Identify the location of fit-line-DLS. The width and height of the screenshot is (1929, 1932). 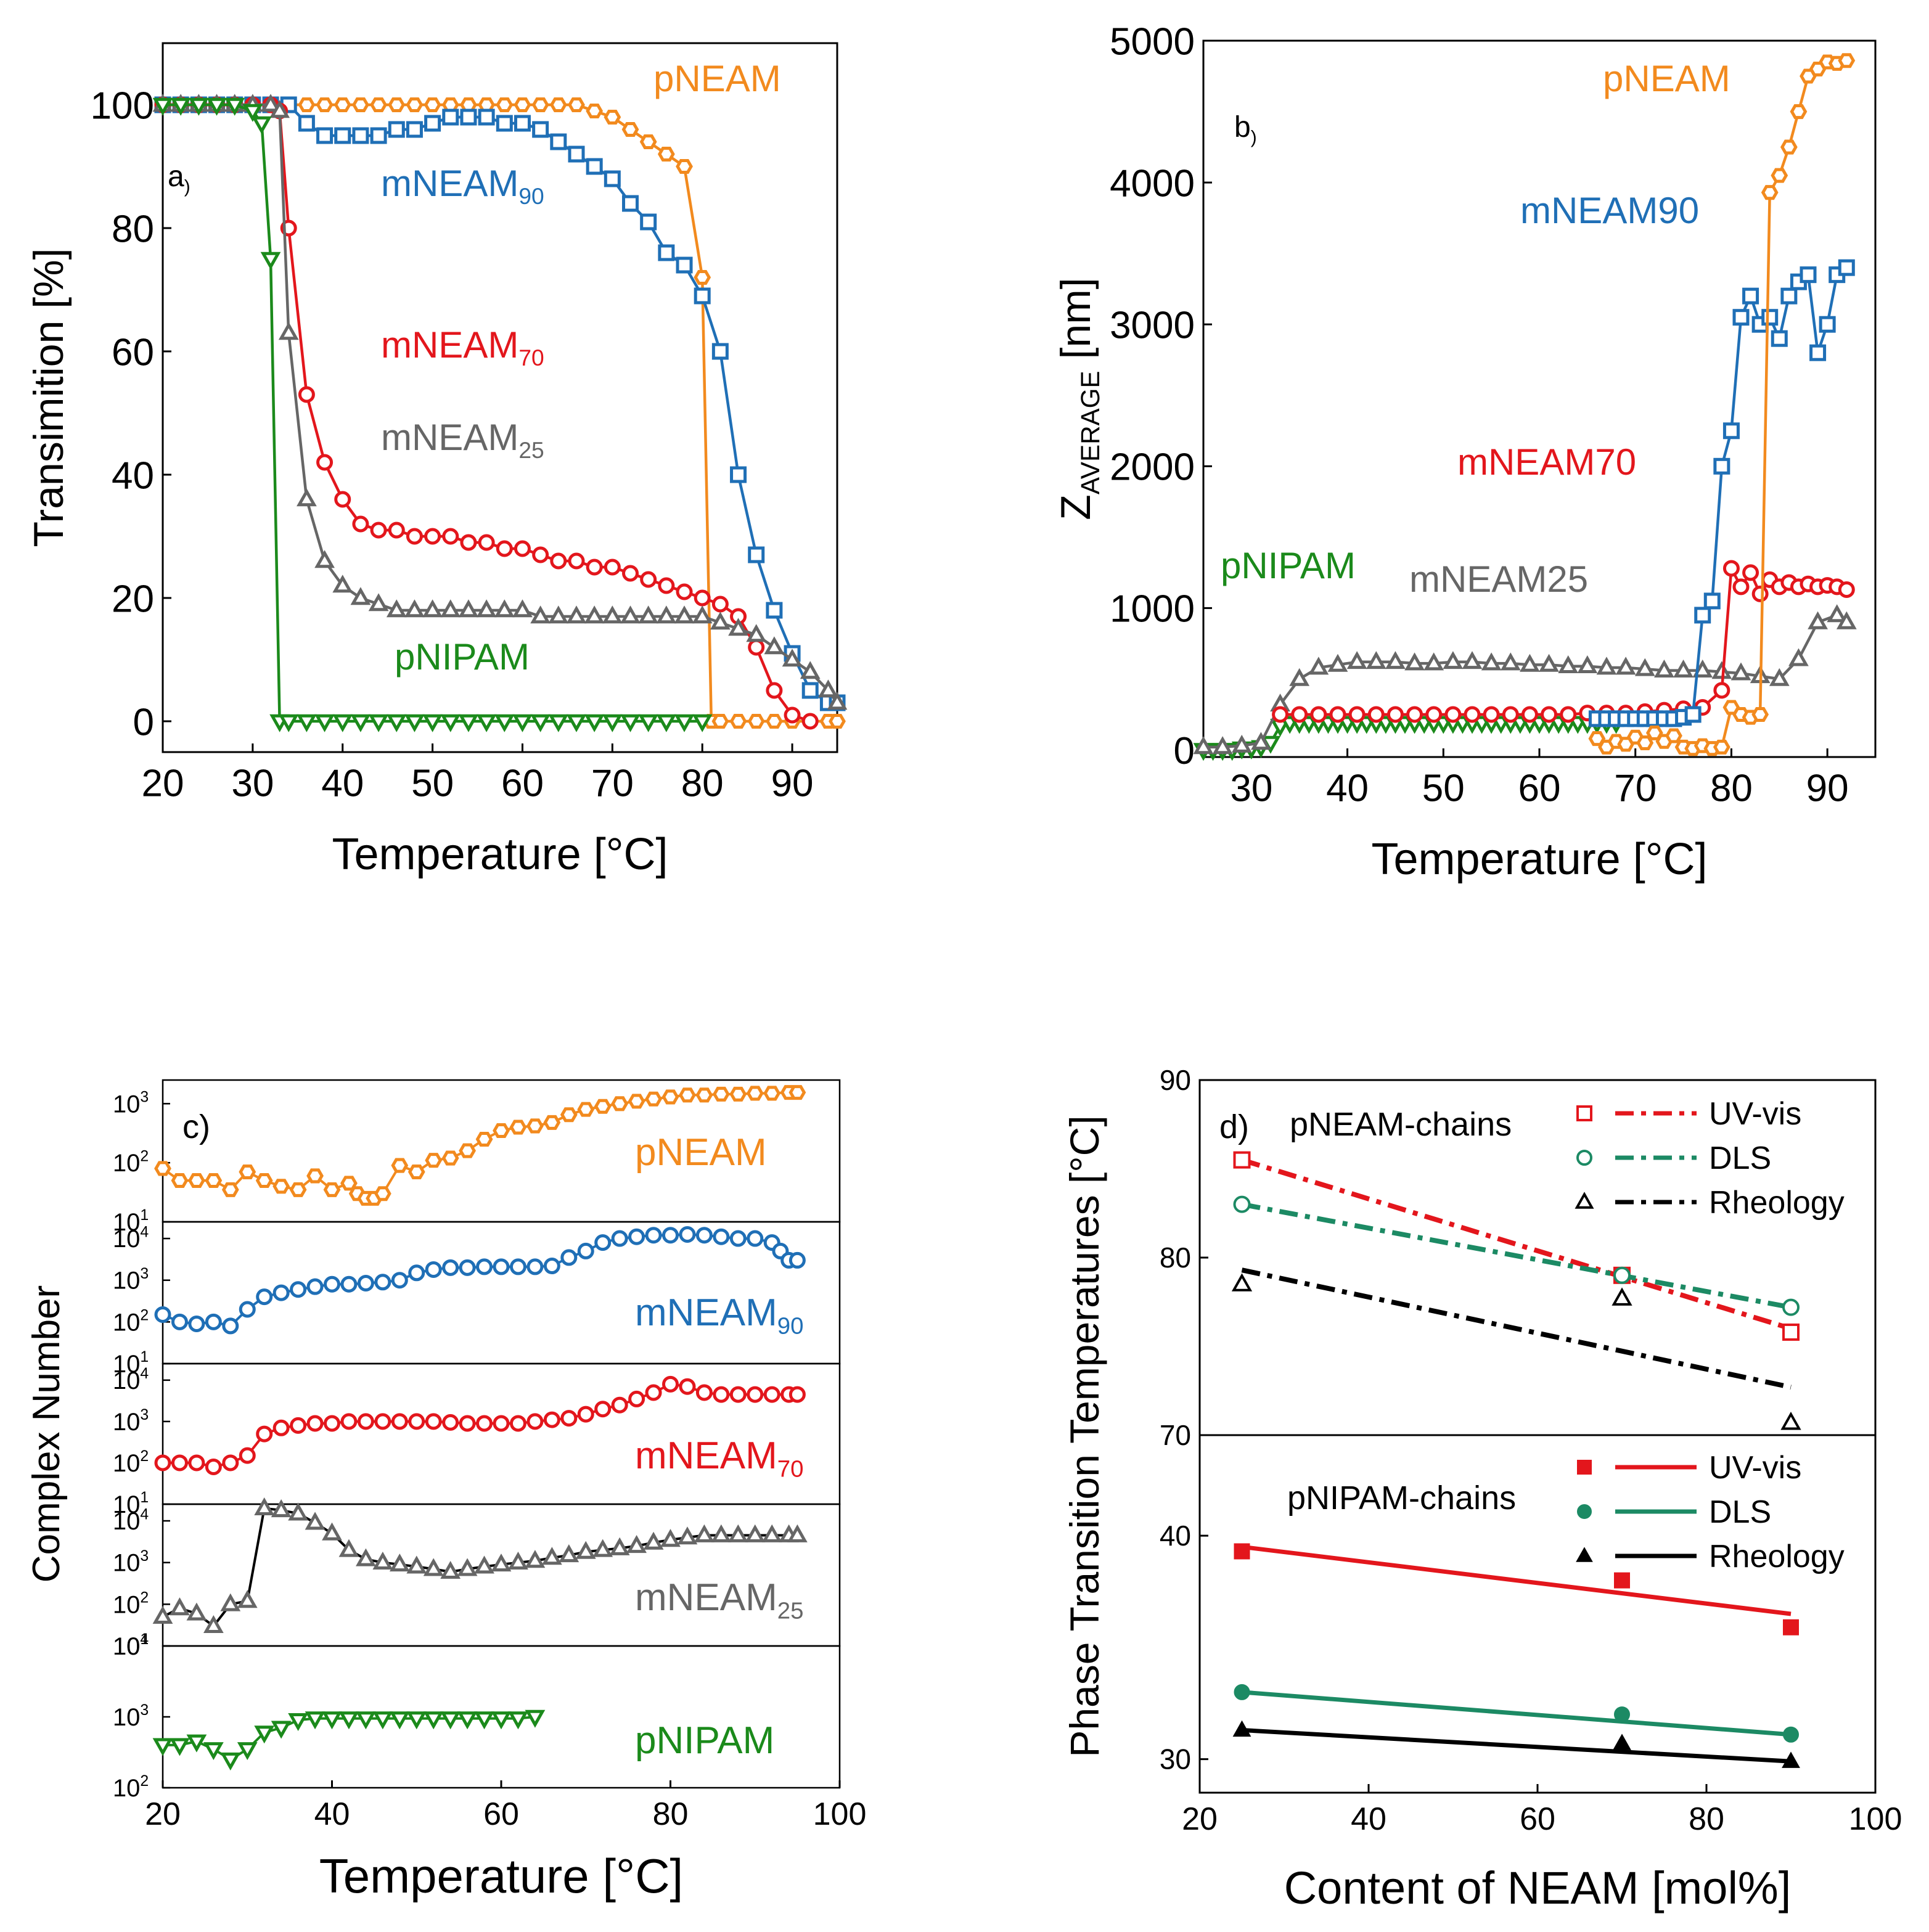
(1516, 1255).